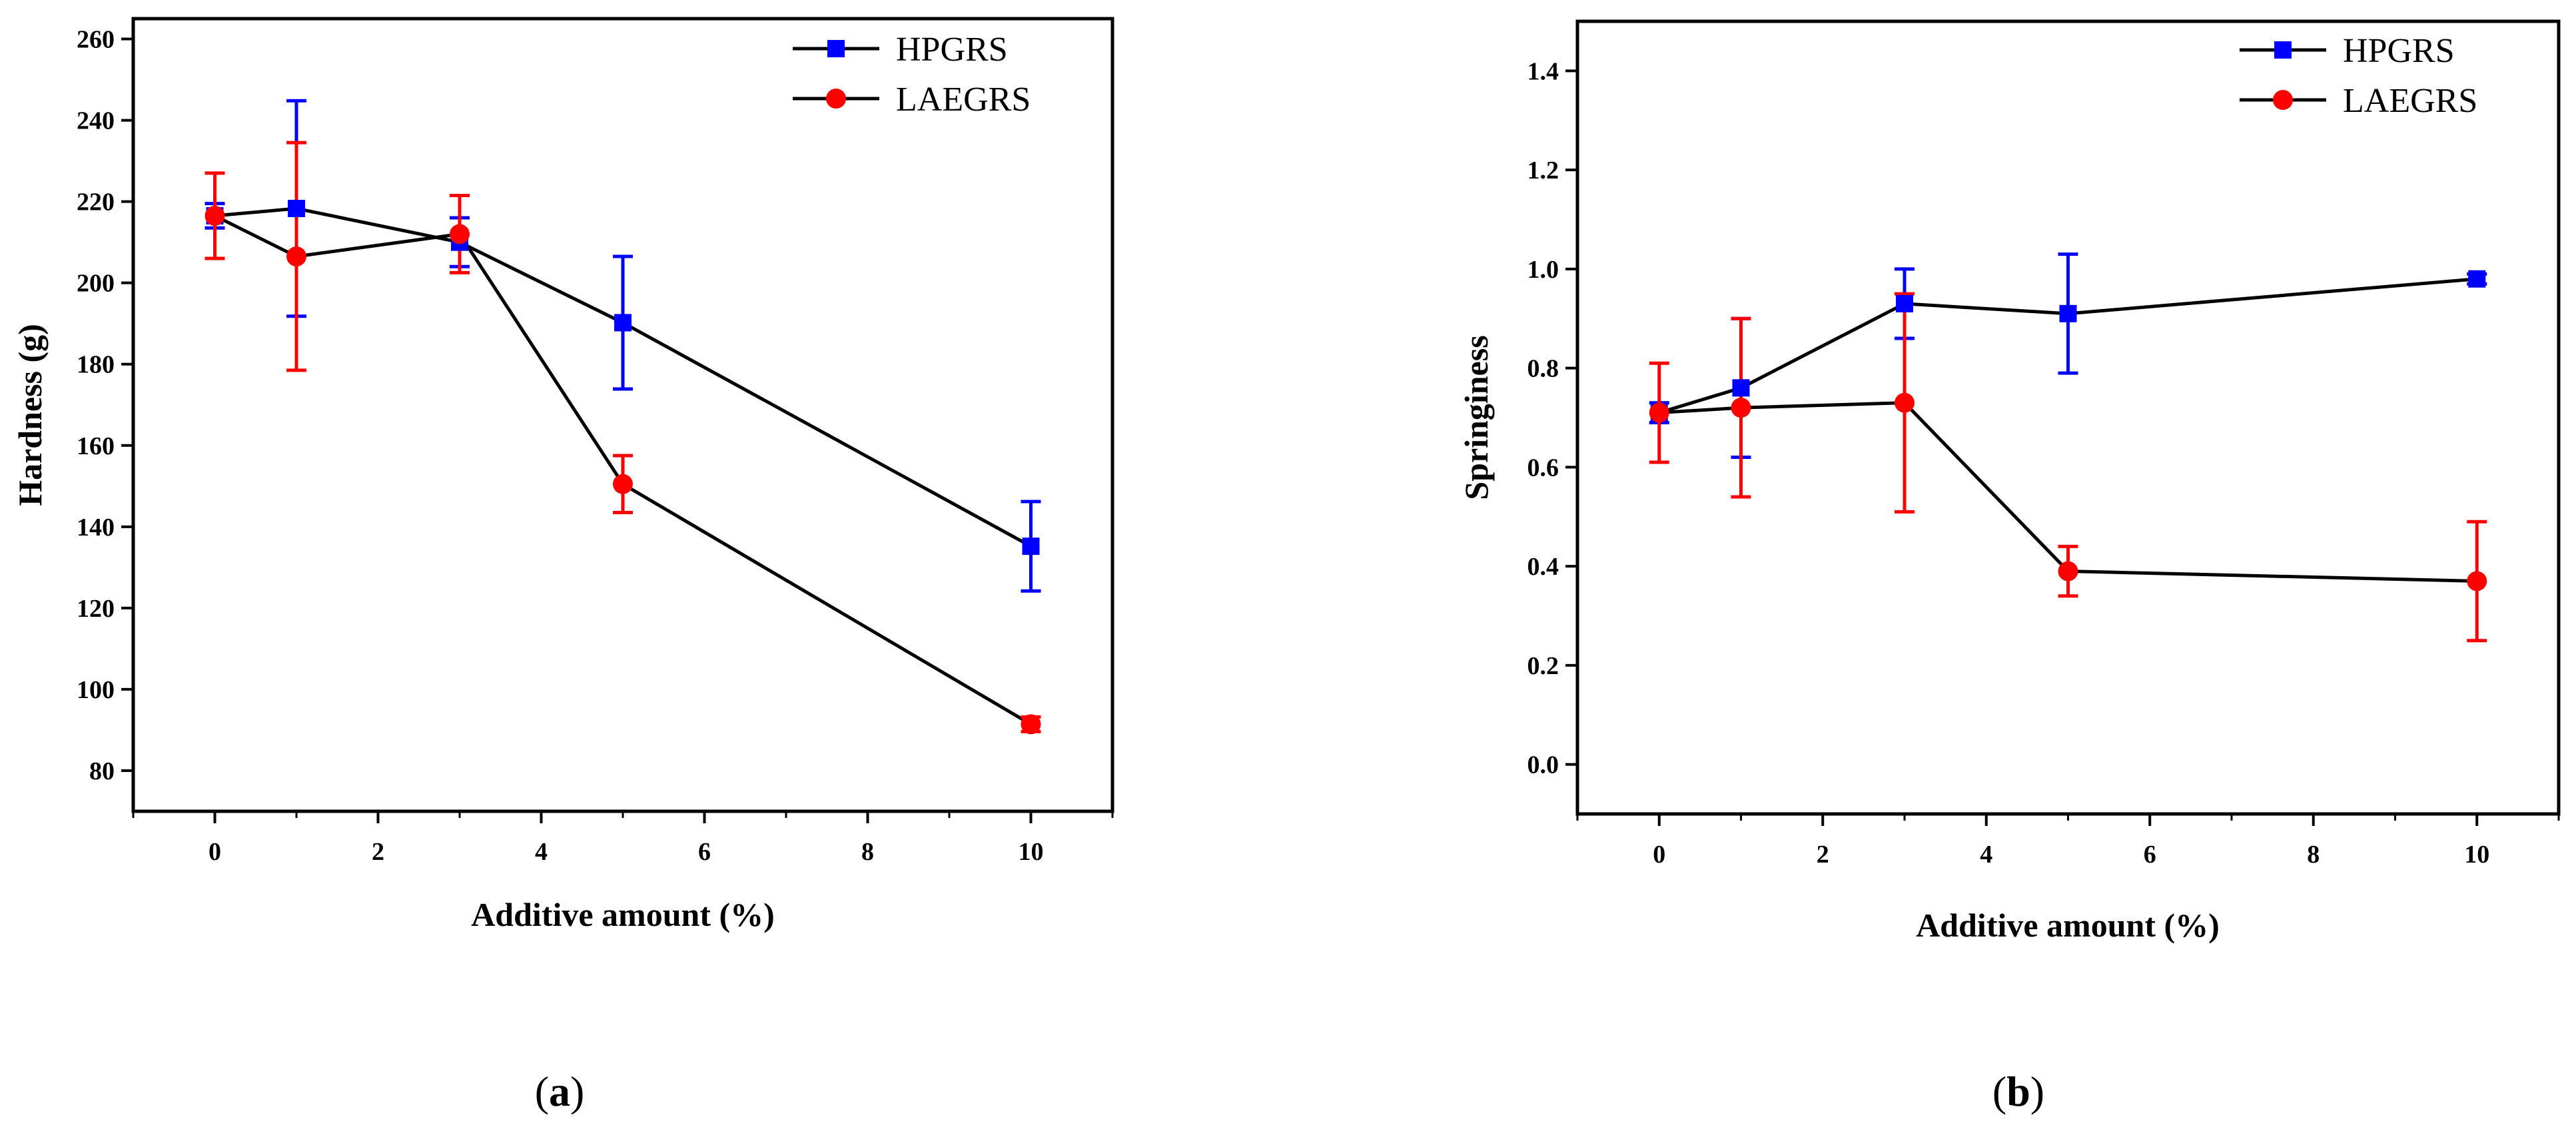 The height and width of the screenshot is (1131, 2576). Describe the element at coordinates (96, 690) in the screenshot. I see `y-tick-label: 100` at that location.